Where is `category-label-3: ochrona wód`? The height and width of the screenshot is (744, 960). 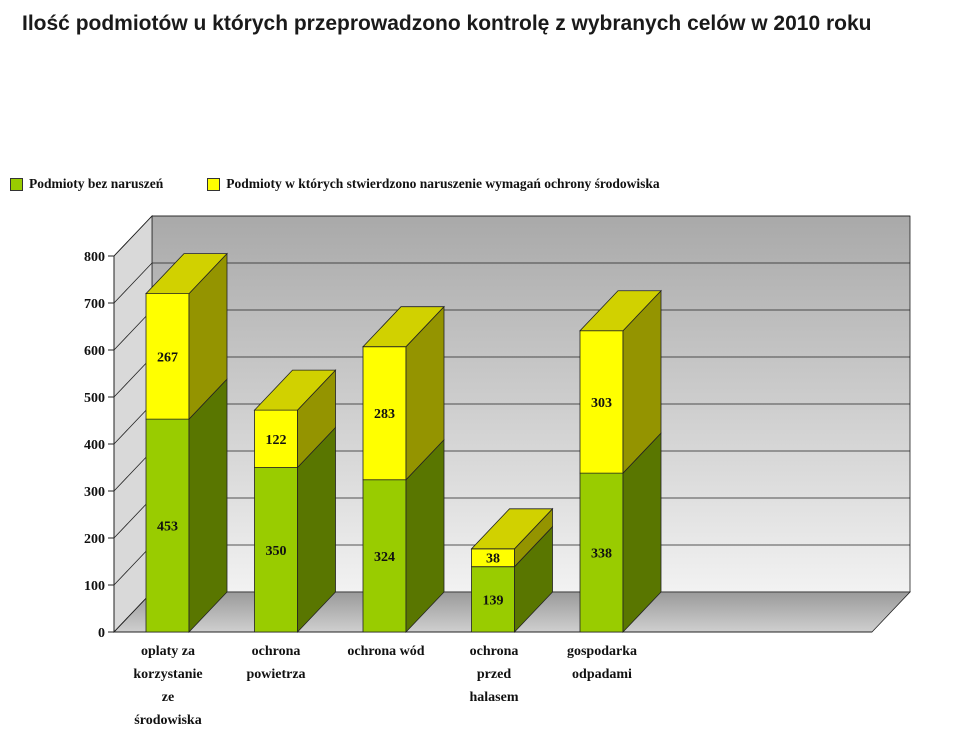
category-label-3: ochrona wód is located at coordinates (386, 651).